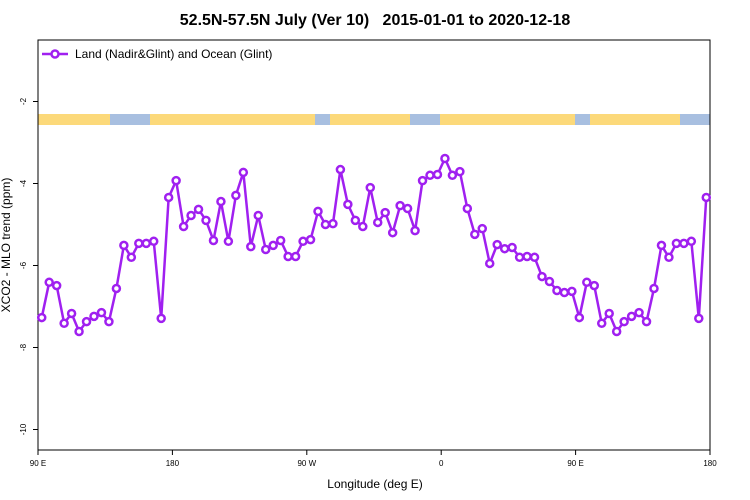 The height and width of the screenshot is (500, 750). I want to click on x-axis-label: Longitude (deg E), so click(374, 484).